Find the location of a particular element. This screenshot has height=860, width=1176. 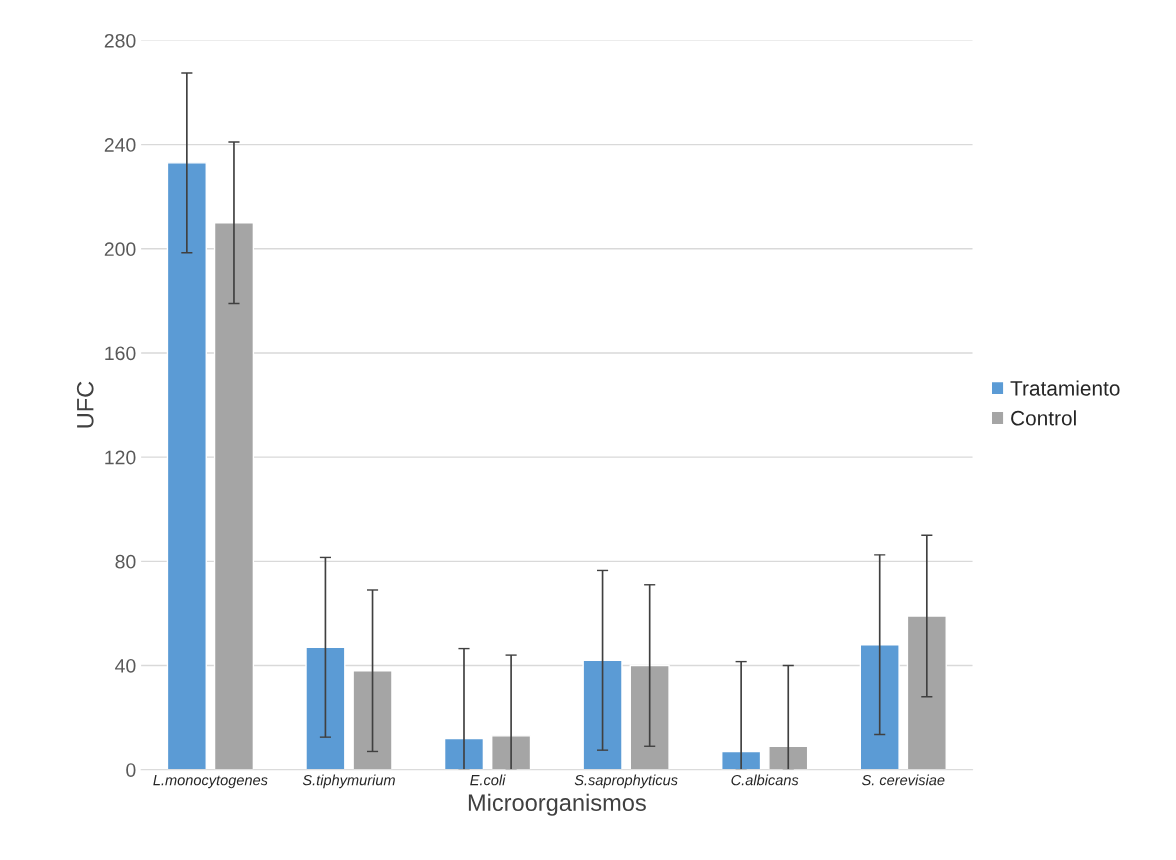

y-tick-label: 0 is located at coordinates (131, 770).